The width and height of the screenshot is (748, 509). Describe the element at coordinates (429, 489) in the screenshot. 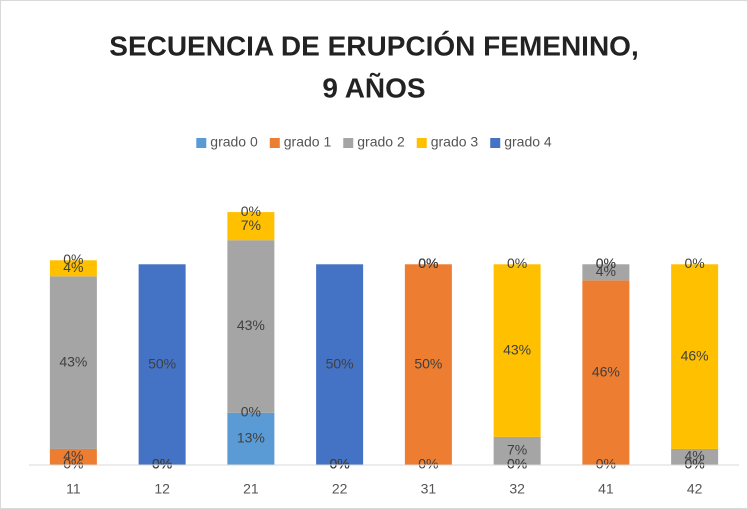

I see `x-tick-label: 31` at that location.